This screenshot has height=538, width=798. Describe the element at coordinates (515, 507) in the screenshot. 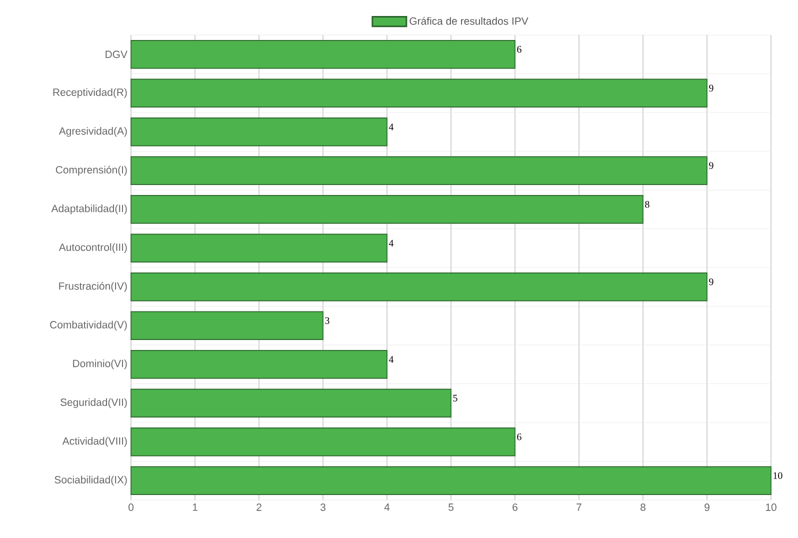

I see `x-tick-label: 6` at that location.